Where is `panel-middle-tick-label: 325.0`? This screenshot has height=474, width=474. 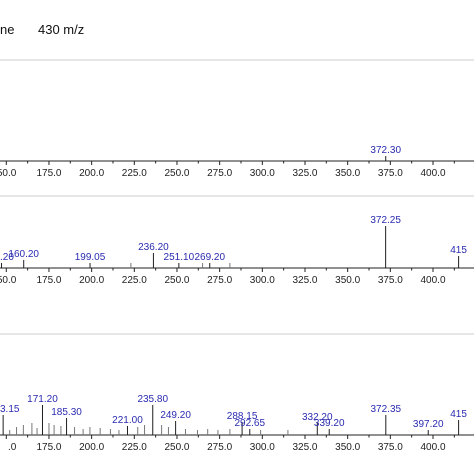
panel-middle-tick-label: 325.0 is located at coordinates (304, 280).